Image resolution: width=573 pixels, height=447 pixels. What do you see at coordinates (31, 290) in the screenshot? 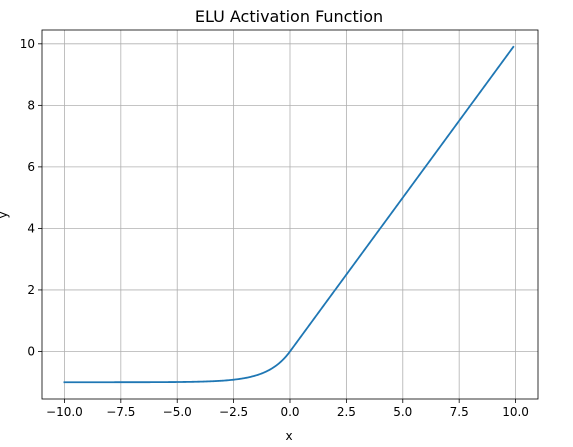
I see `y-tick-label: 2` at bounding box center [31, 290].